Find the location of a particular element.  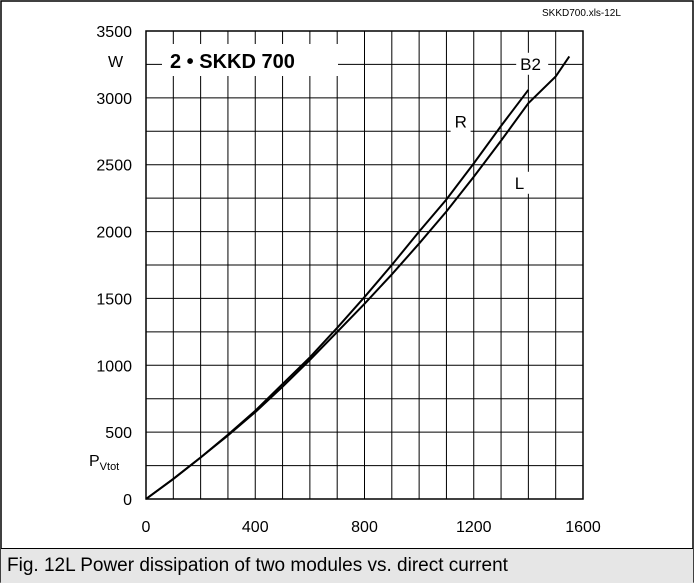

y-tick-label: 3500 is located at coordinates (114, 32).